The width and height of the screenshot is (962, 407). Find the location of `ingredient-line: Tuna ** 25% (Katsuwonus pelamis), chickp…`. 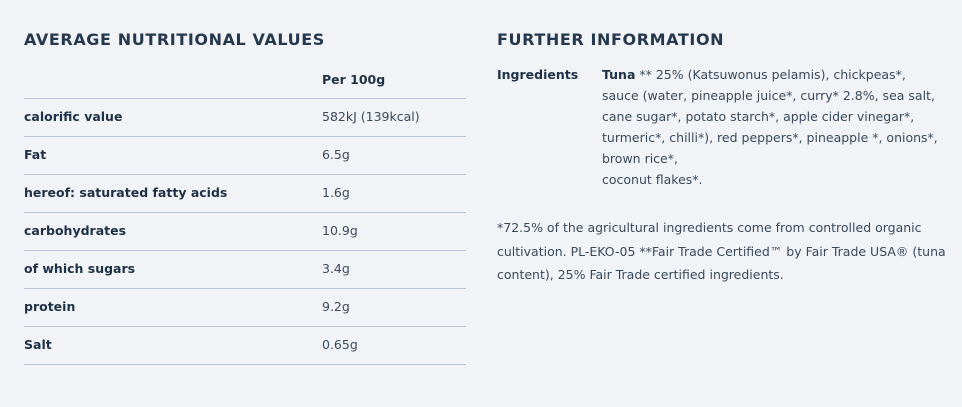

ingredient-line: Tuna ** 25% (Katsuwonus pelamis), chickp… is located at coordinates (754, 74).